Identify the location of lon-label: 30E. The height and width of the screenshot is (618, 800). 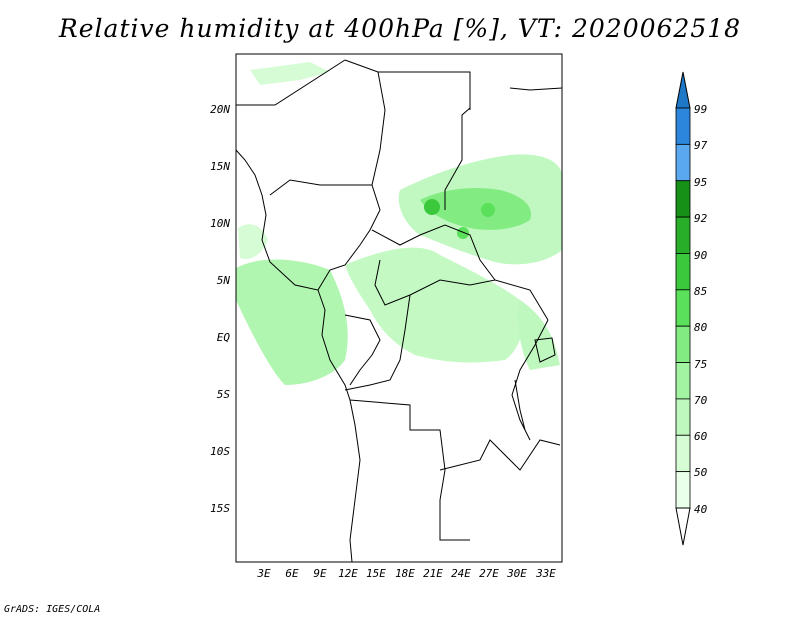
(516, 573).